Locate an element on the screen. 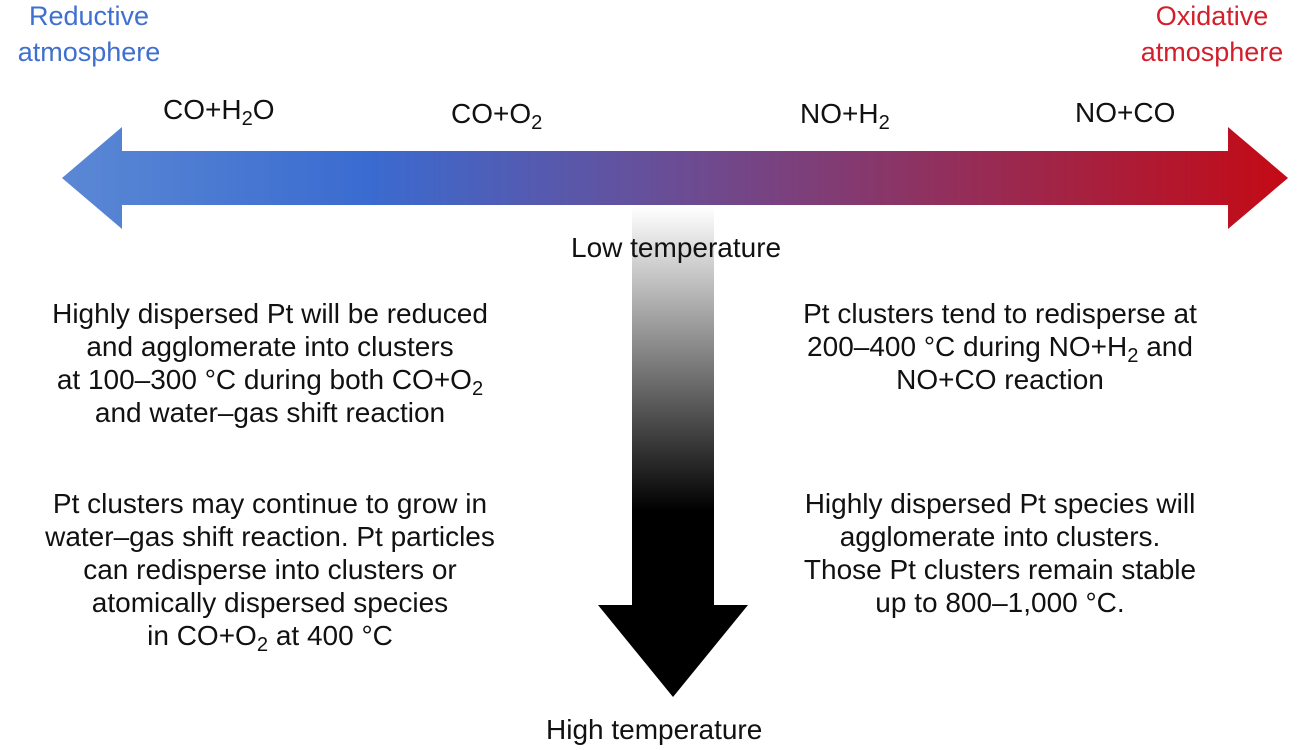 The image size is (1302, 750). oxidative-atmosphere-label: Oxidative atmosphere is located at coordinates (1212, 35).